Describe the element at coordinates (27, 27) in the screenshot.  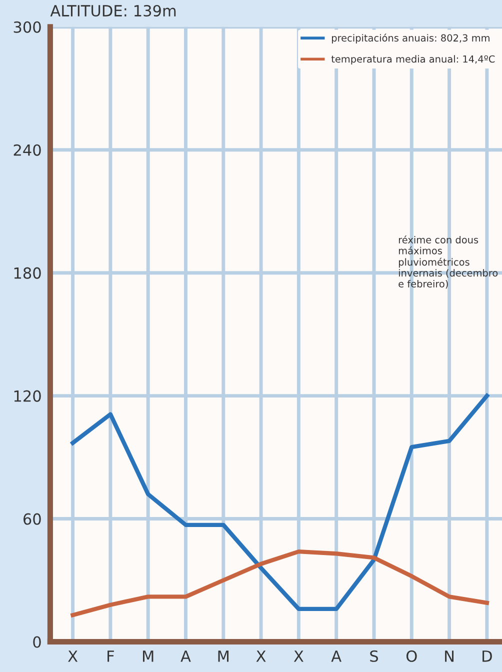
I see `y-tick-label: 300` at that location.